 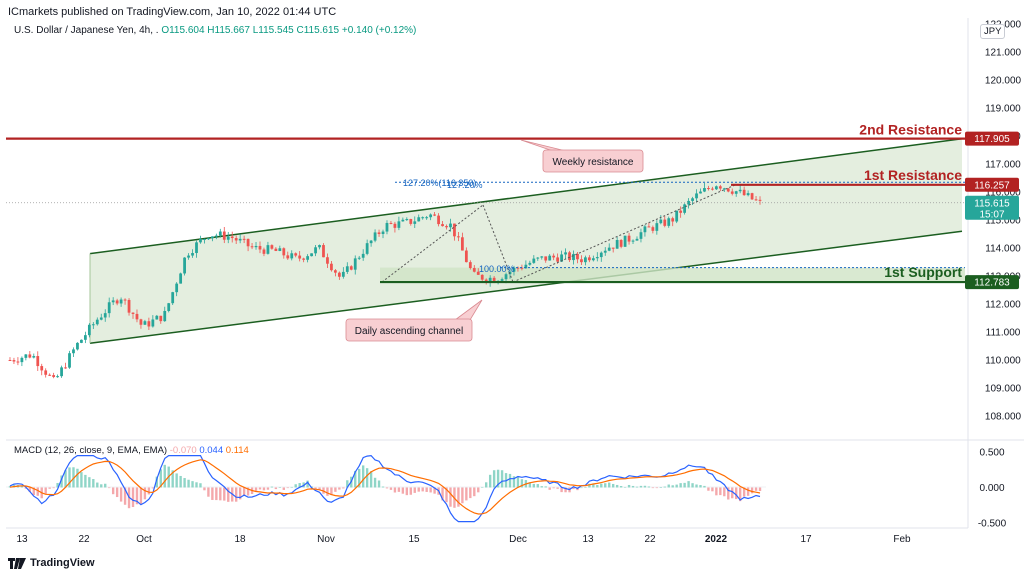 I want to click on weekly-resistance-callout: Weekly resistance, so click(x=582, y=156).